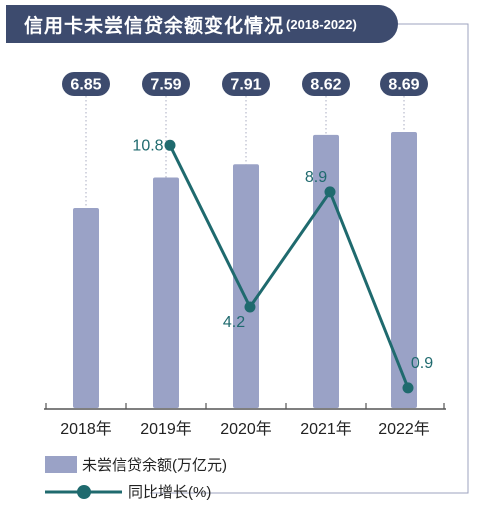 The height and width of the screenshot is (507, 486). Describe the element at coordinates (234, 322) in the screenshot. I see `growth-value-label: 4.2` at that location.